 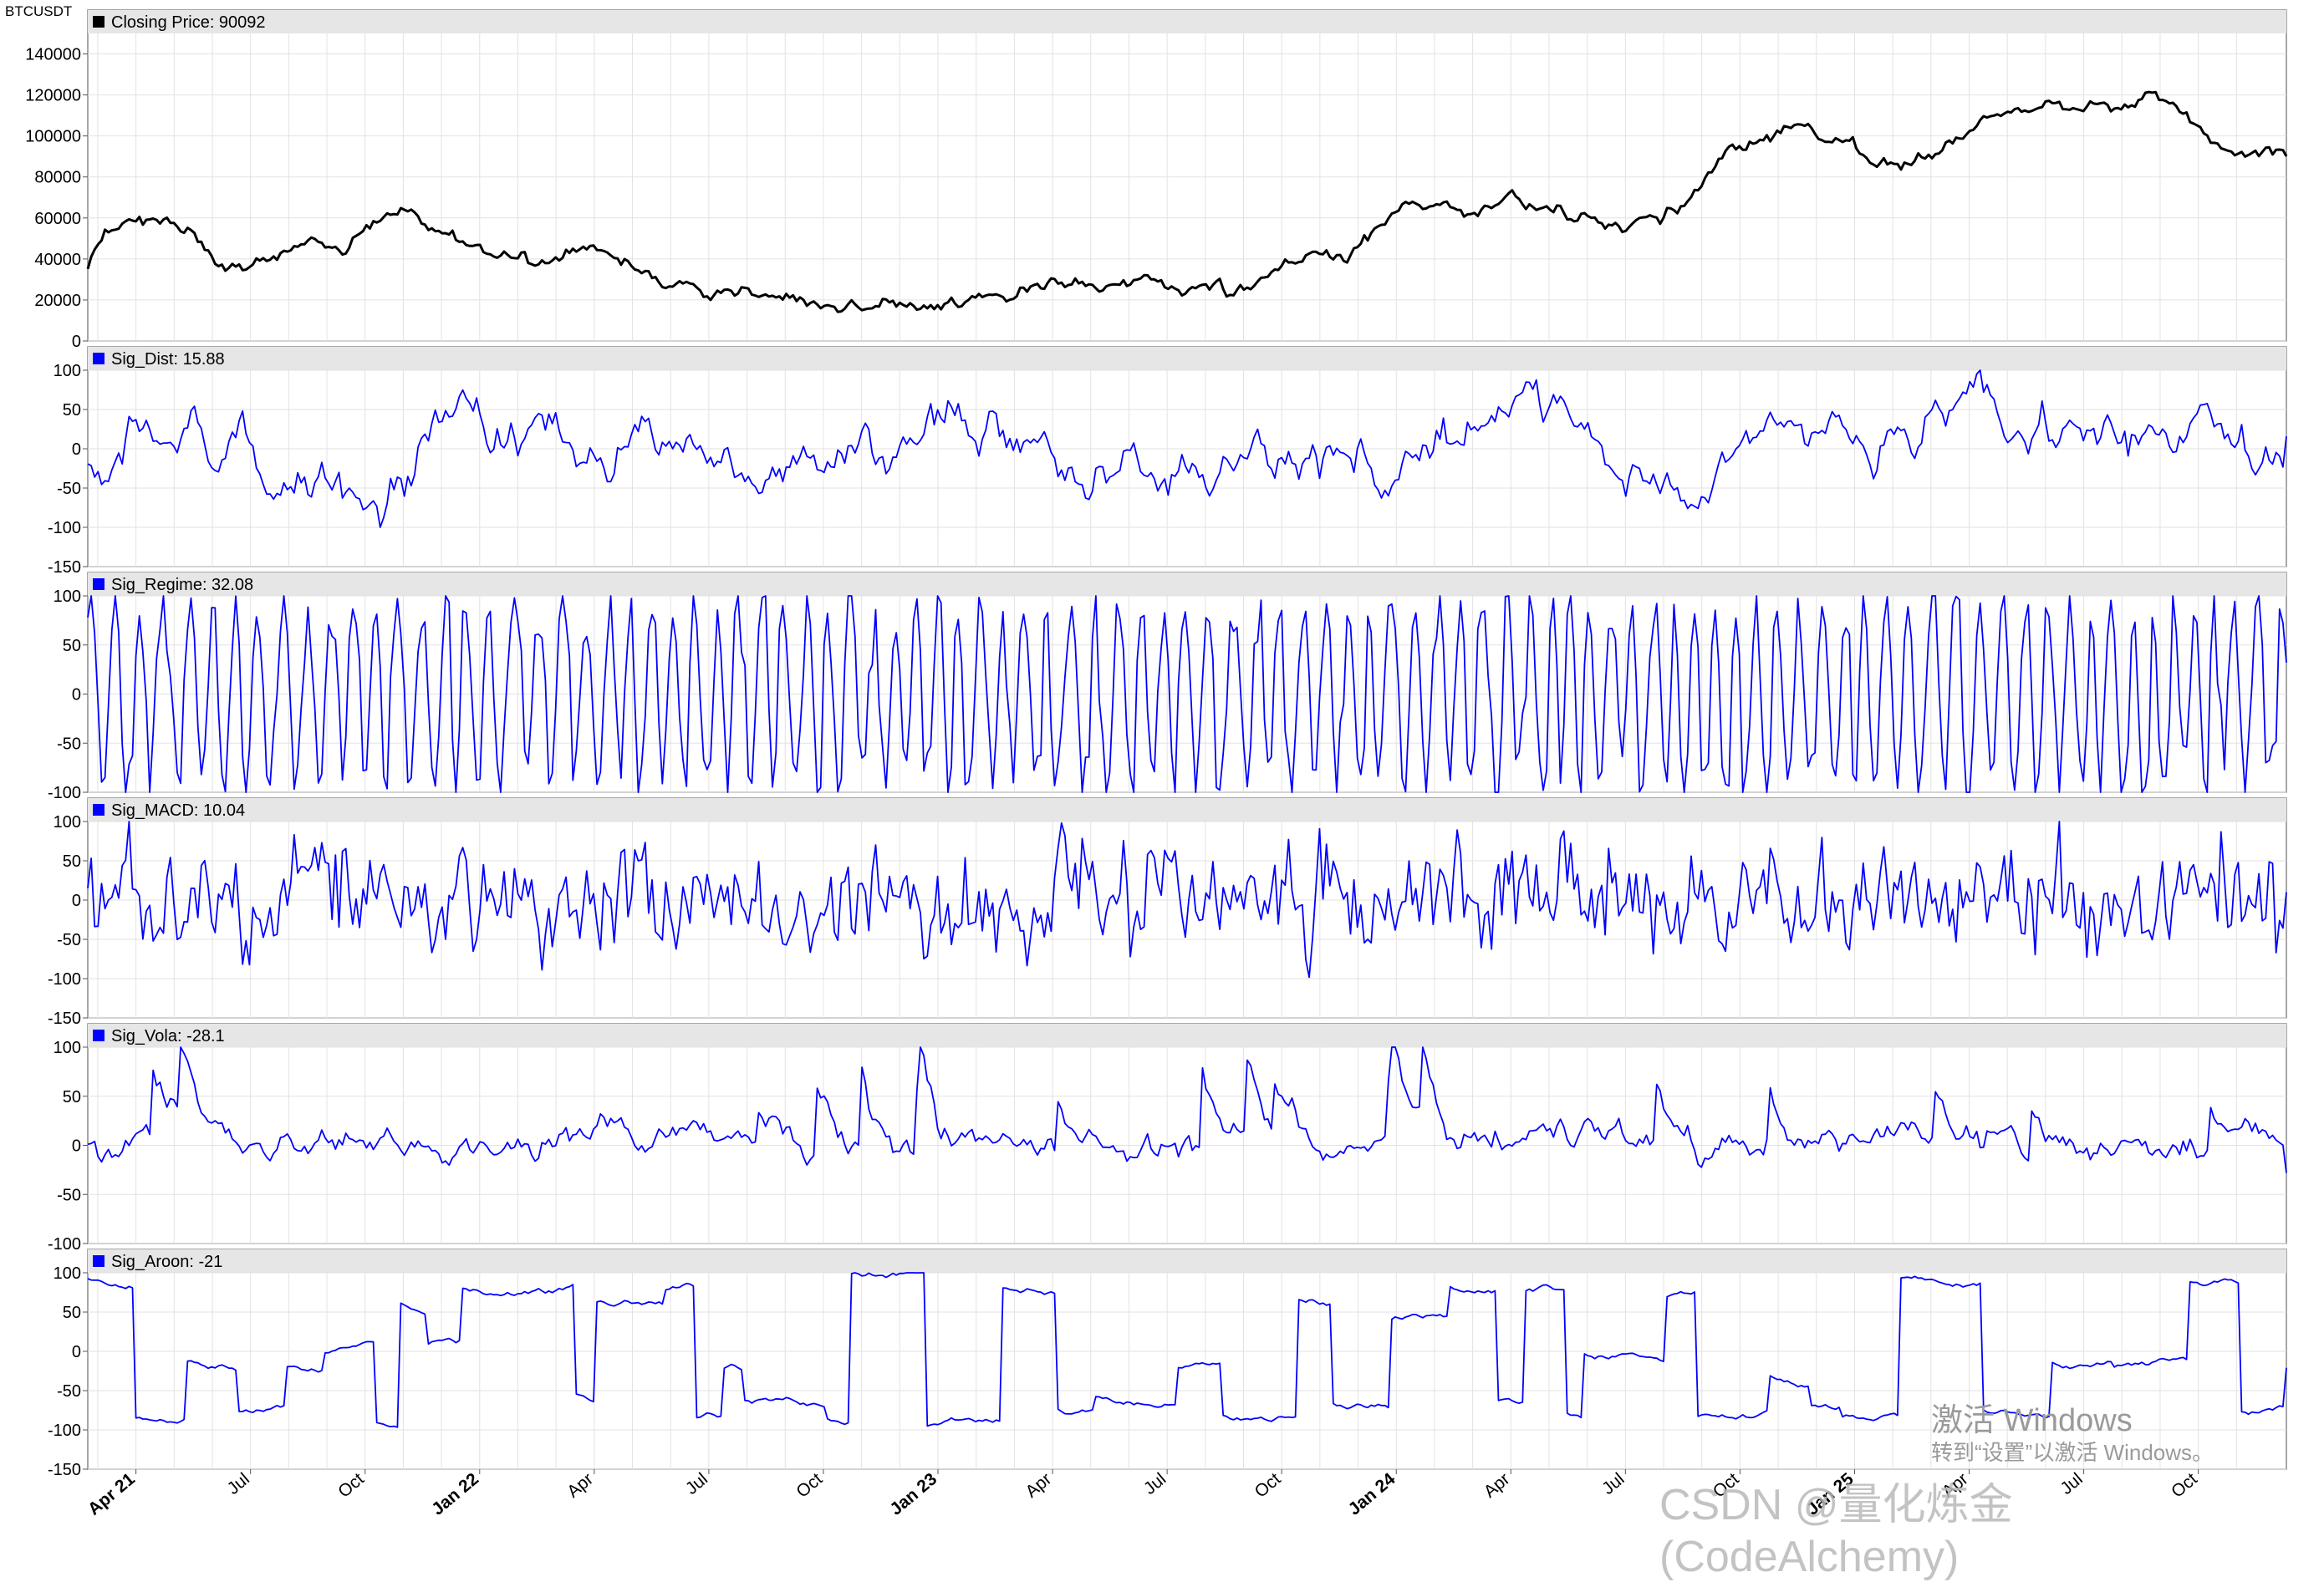 What do you see at coordinates (178, 810) in the screenshot?
I see `panel-title: Sig_MACD: 10.04` at bounding box center [178, 810].